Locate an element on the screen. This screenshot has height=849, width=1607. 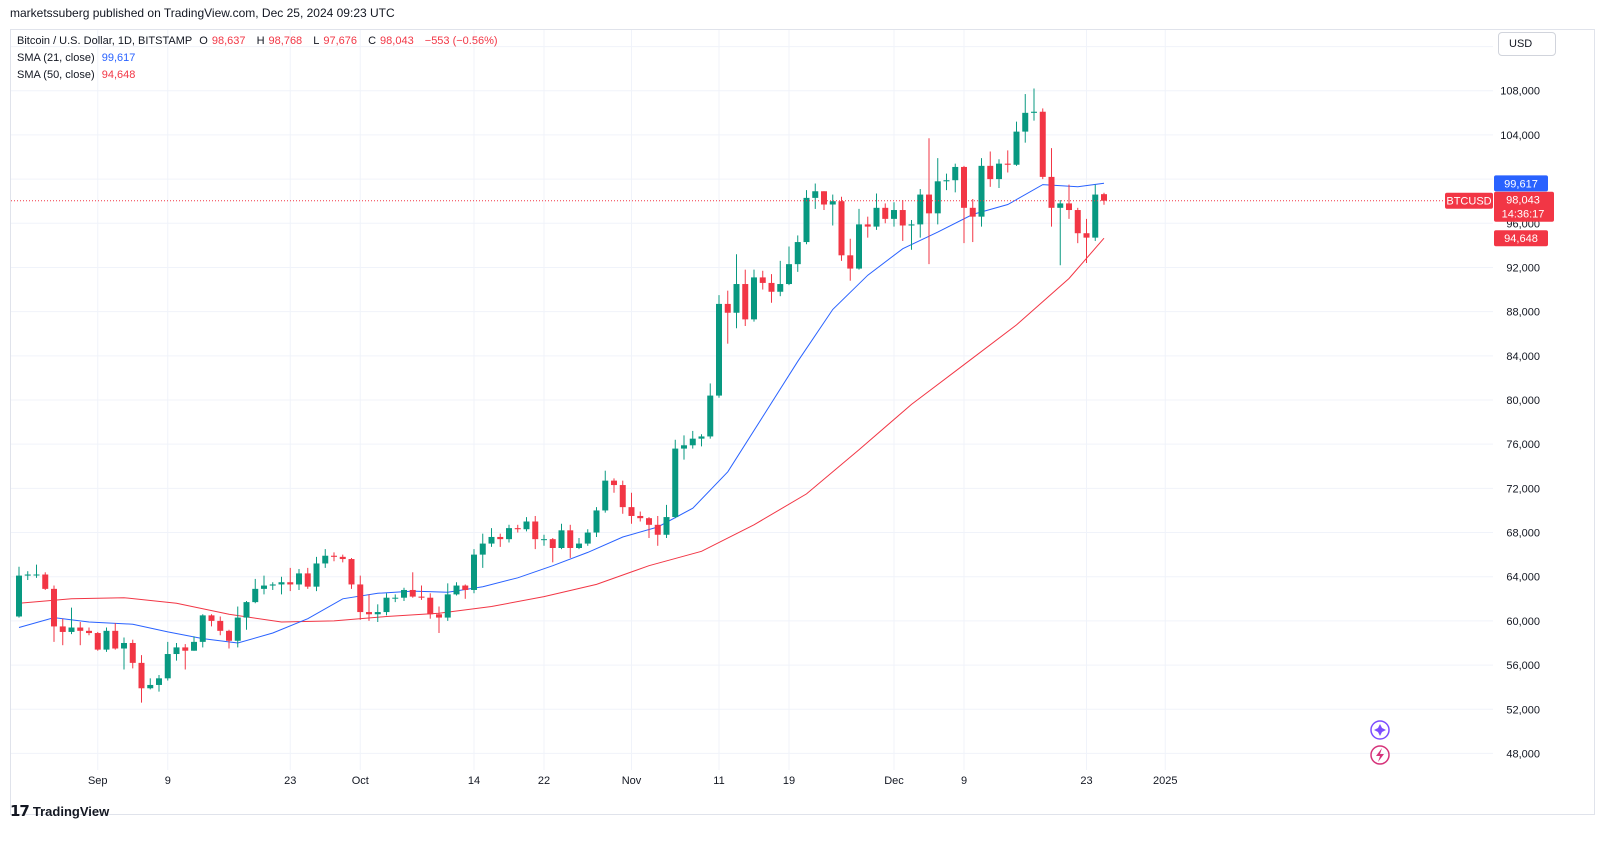
sparkle-icon-glyph is located at coordinates (1380, 730).